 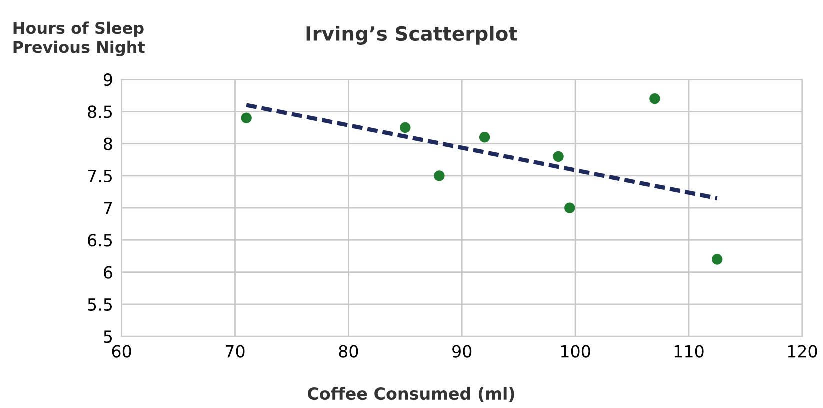 I want to click on x-axis-title: Coffee Consumed (ml), so click(x=411, y=394).